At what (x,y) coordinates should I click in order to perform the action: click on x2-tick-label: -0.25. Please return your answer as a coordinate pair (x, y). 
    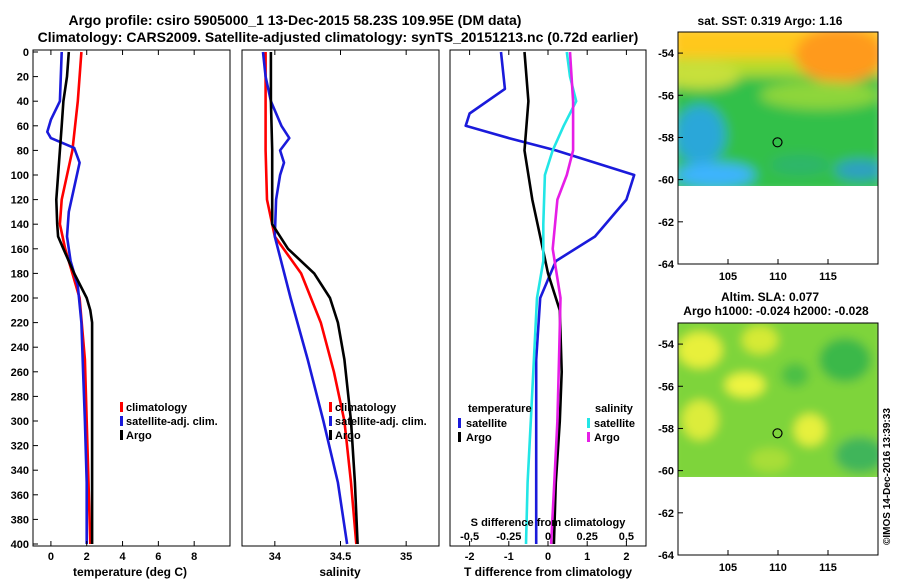
    Looking at the image, I should click on (508, 537).